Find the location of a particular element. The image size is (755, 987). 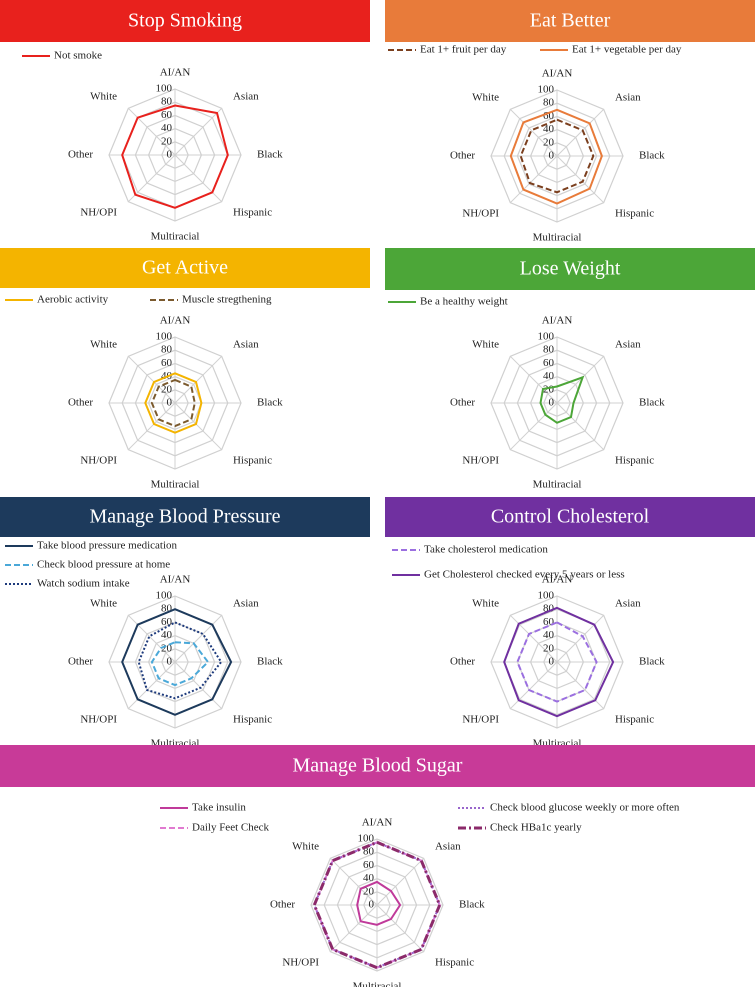

panel-title: Lose Weight is located at coordinates (570, 269).